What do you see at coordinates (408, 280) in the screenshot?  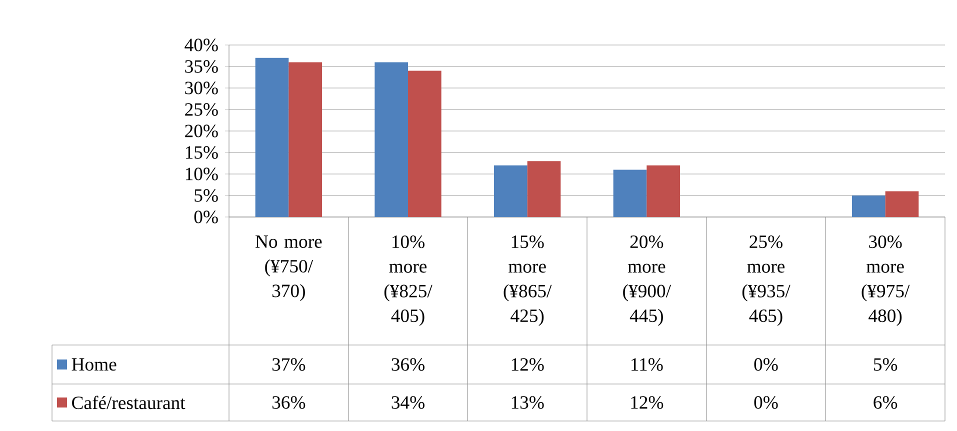 I see `x-tick-label: 10% more (¥825/ 405)` at bounding box center [408, 280].